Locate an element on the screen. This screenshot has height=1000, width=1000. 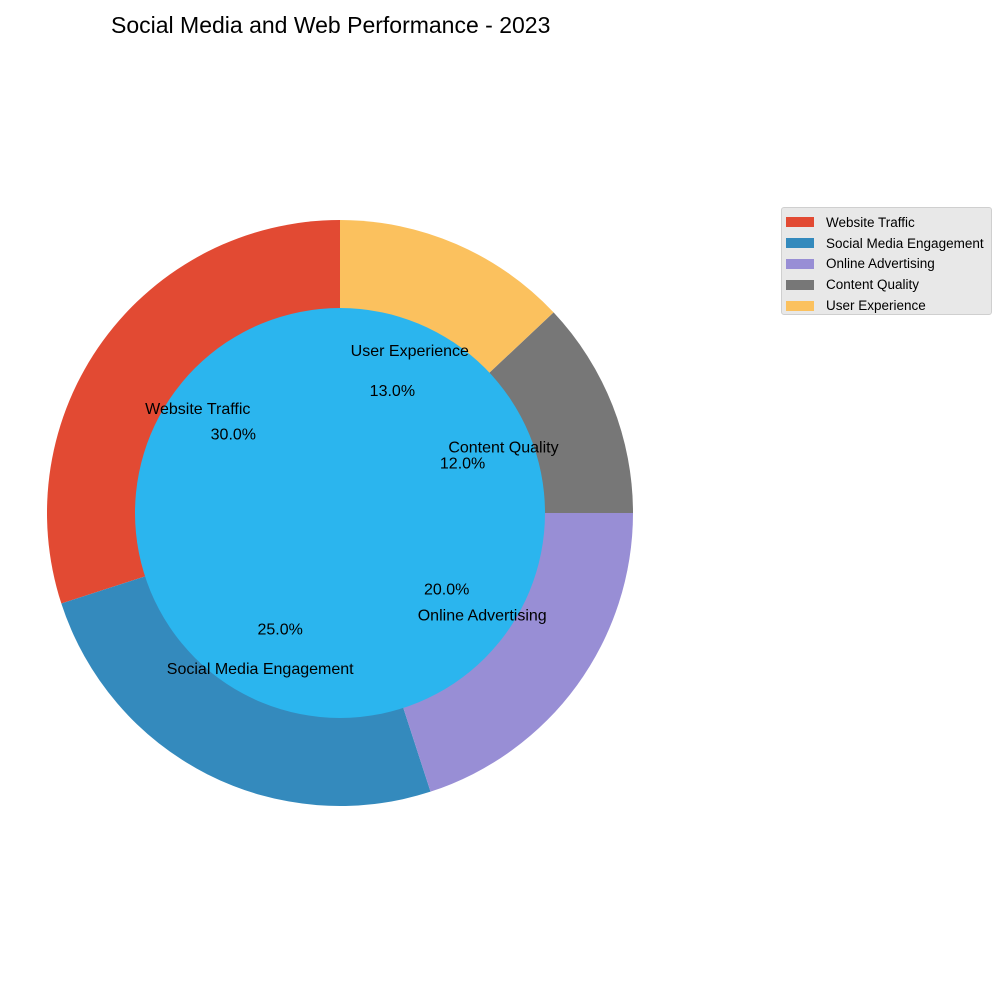
slice-label: Content Quality is located at coordinates (503, 448).